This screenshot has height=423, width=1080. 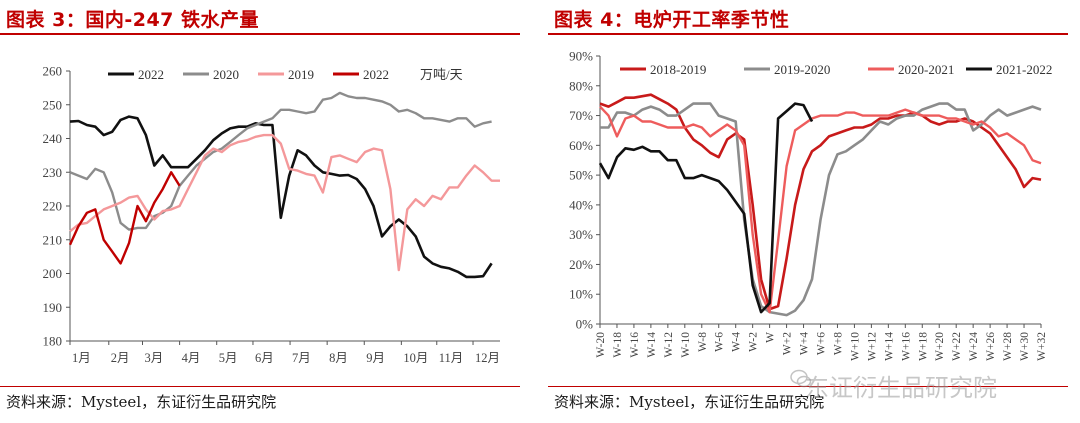 What do you see at coordinates (581, 85) in the screenshot?
I see `y-tick-label: 80%` at bounding box center [581, 85].